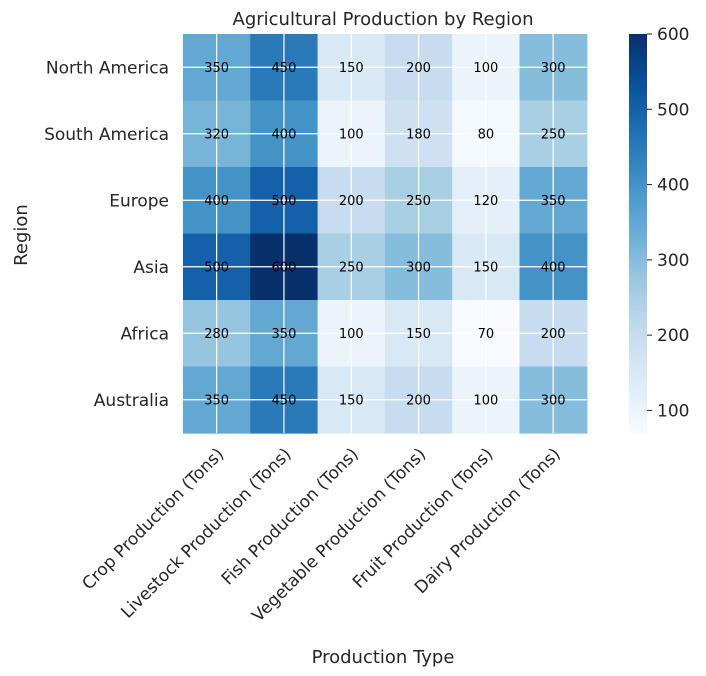 Image resolution: width=706 pixels, height=676 pixels. Describe the element at coordinates (106, 135) in the screenshot. I see `y-tick-label: South America` at that location.